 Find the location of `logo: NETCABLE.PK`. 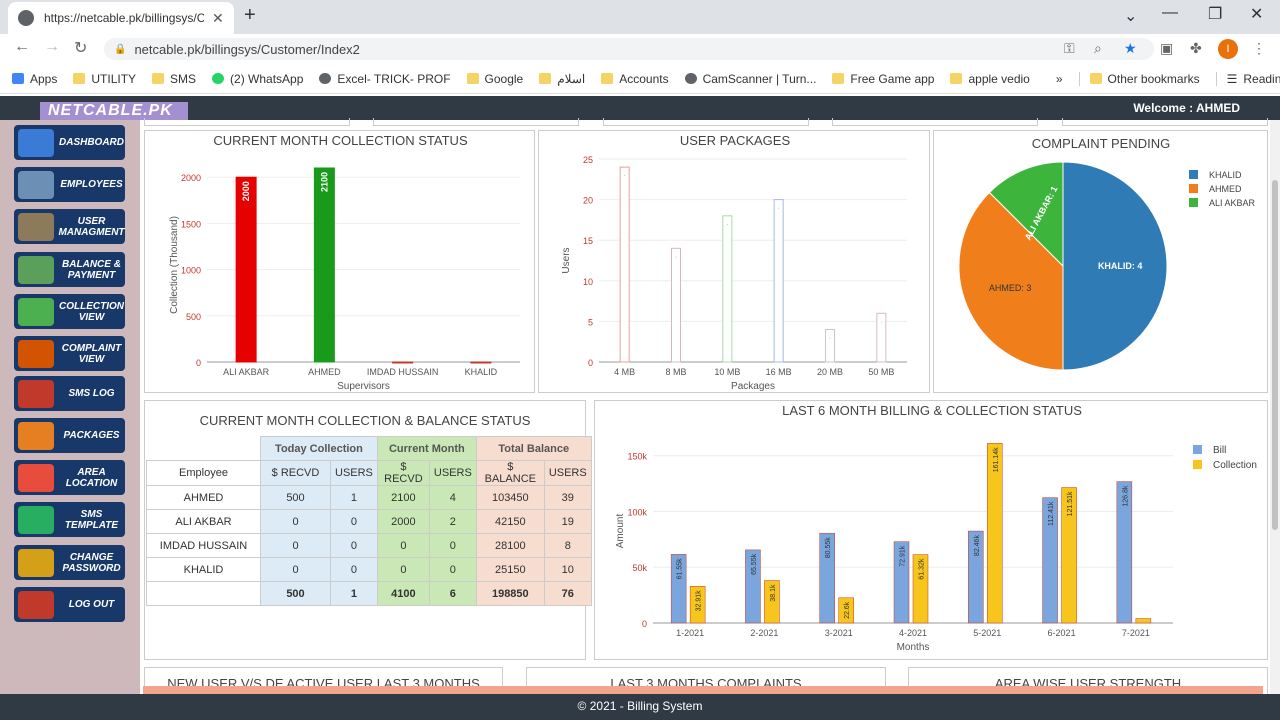

logo: NETCABLE.PK is located at coordinates (114, 111).